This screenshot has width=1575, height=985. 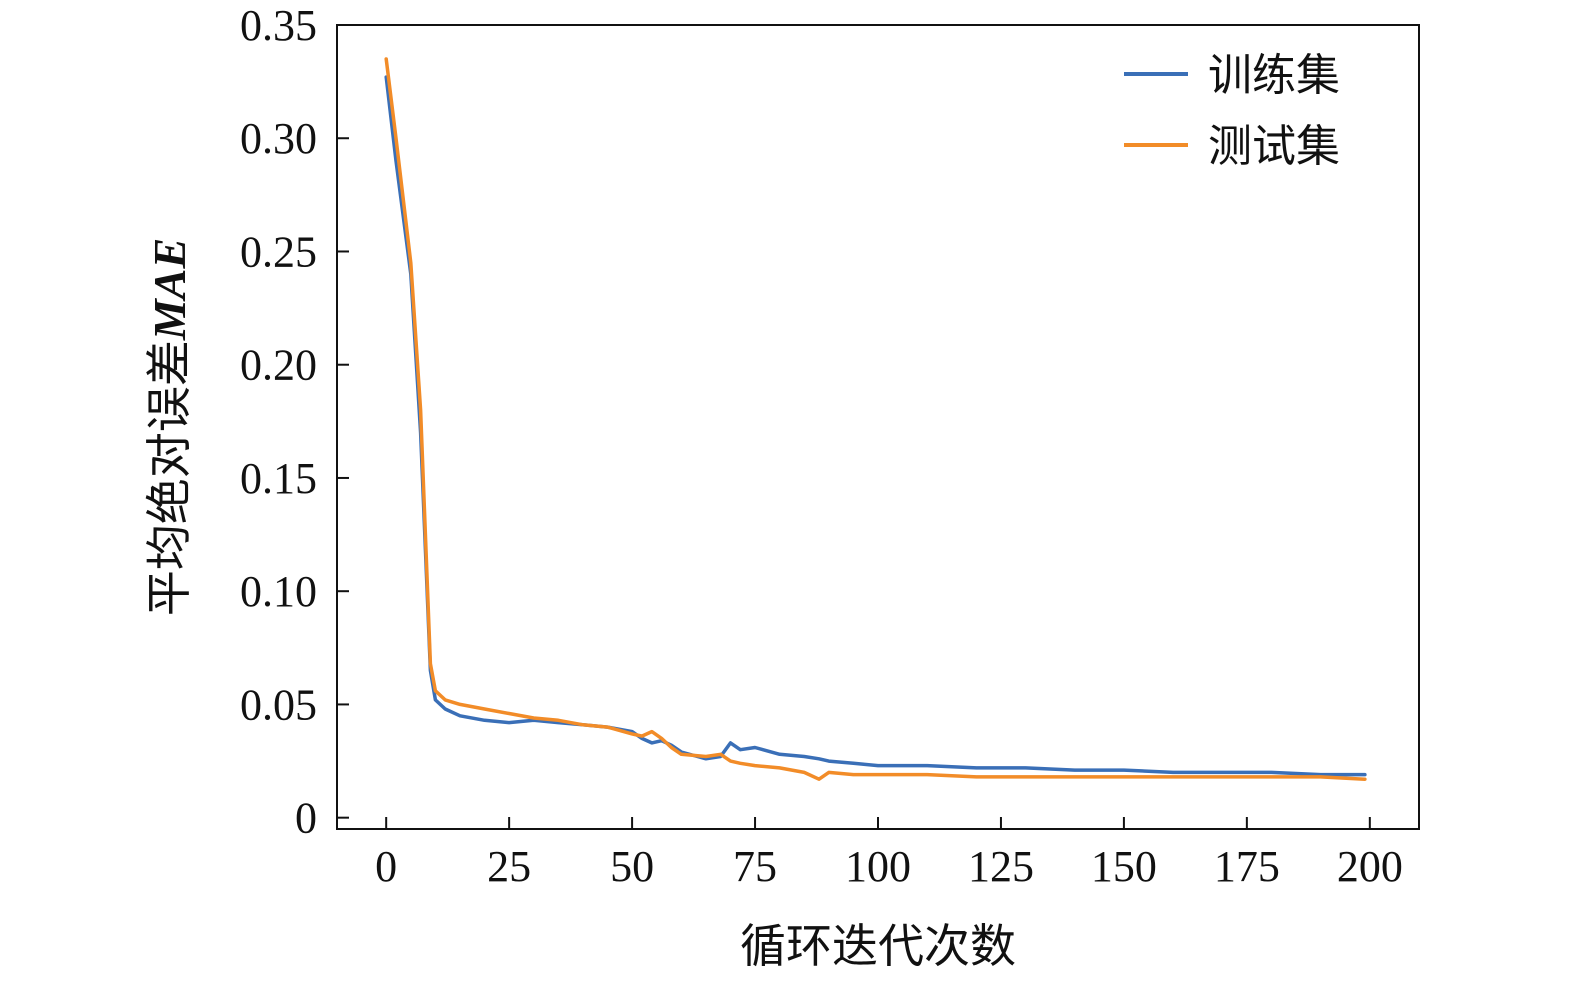 I want to click on x-tick-label: 125, so click(x=1001, y=866).